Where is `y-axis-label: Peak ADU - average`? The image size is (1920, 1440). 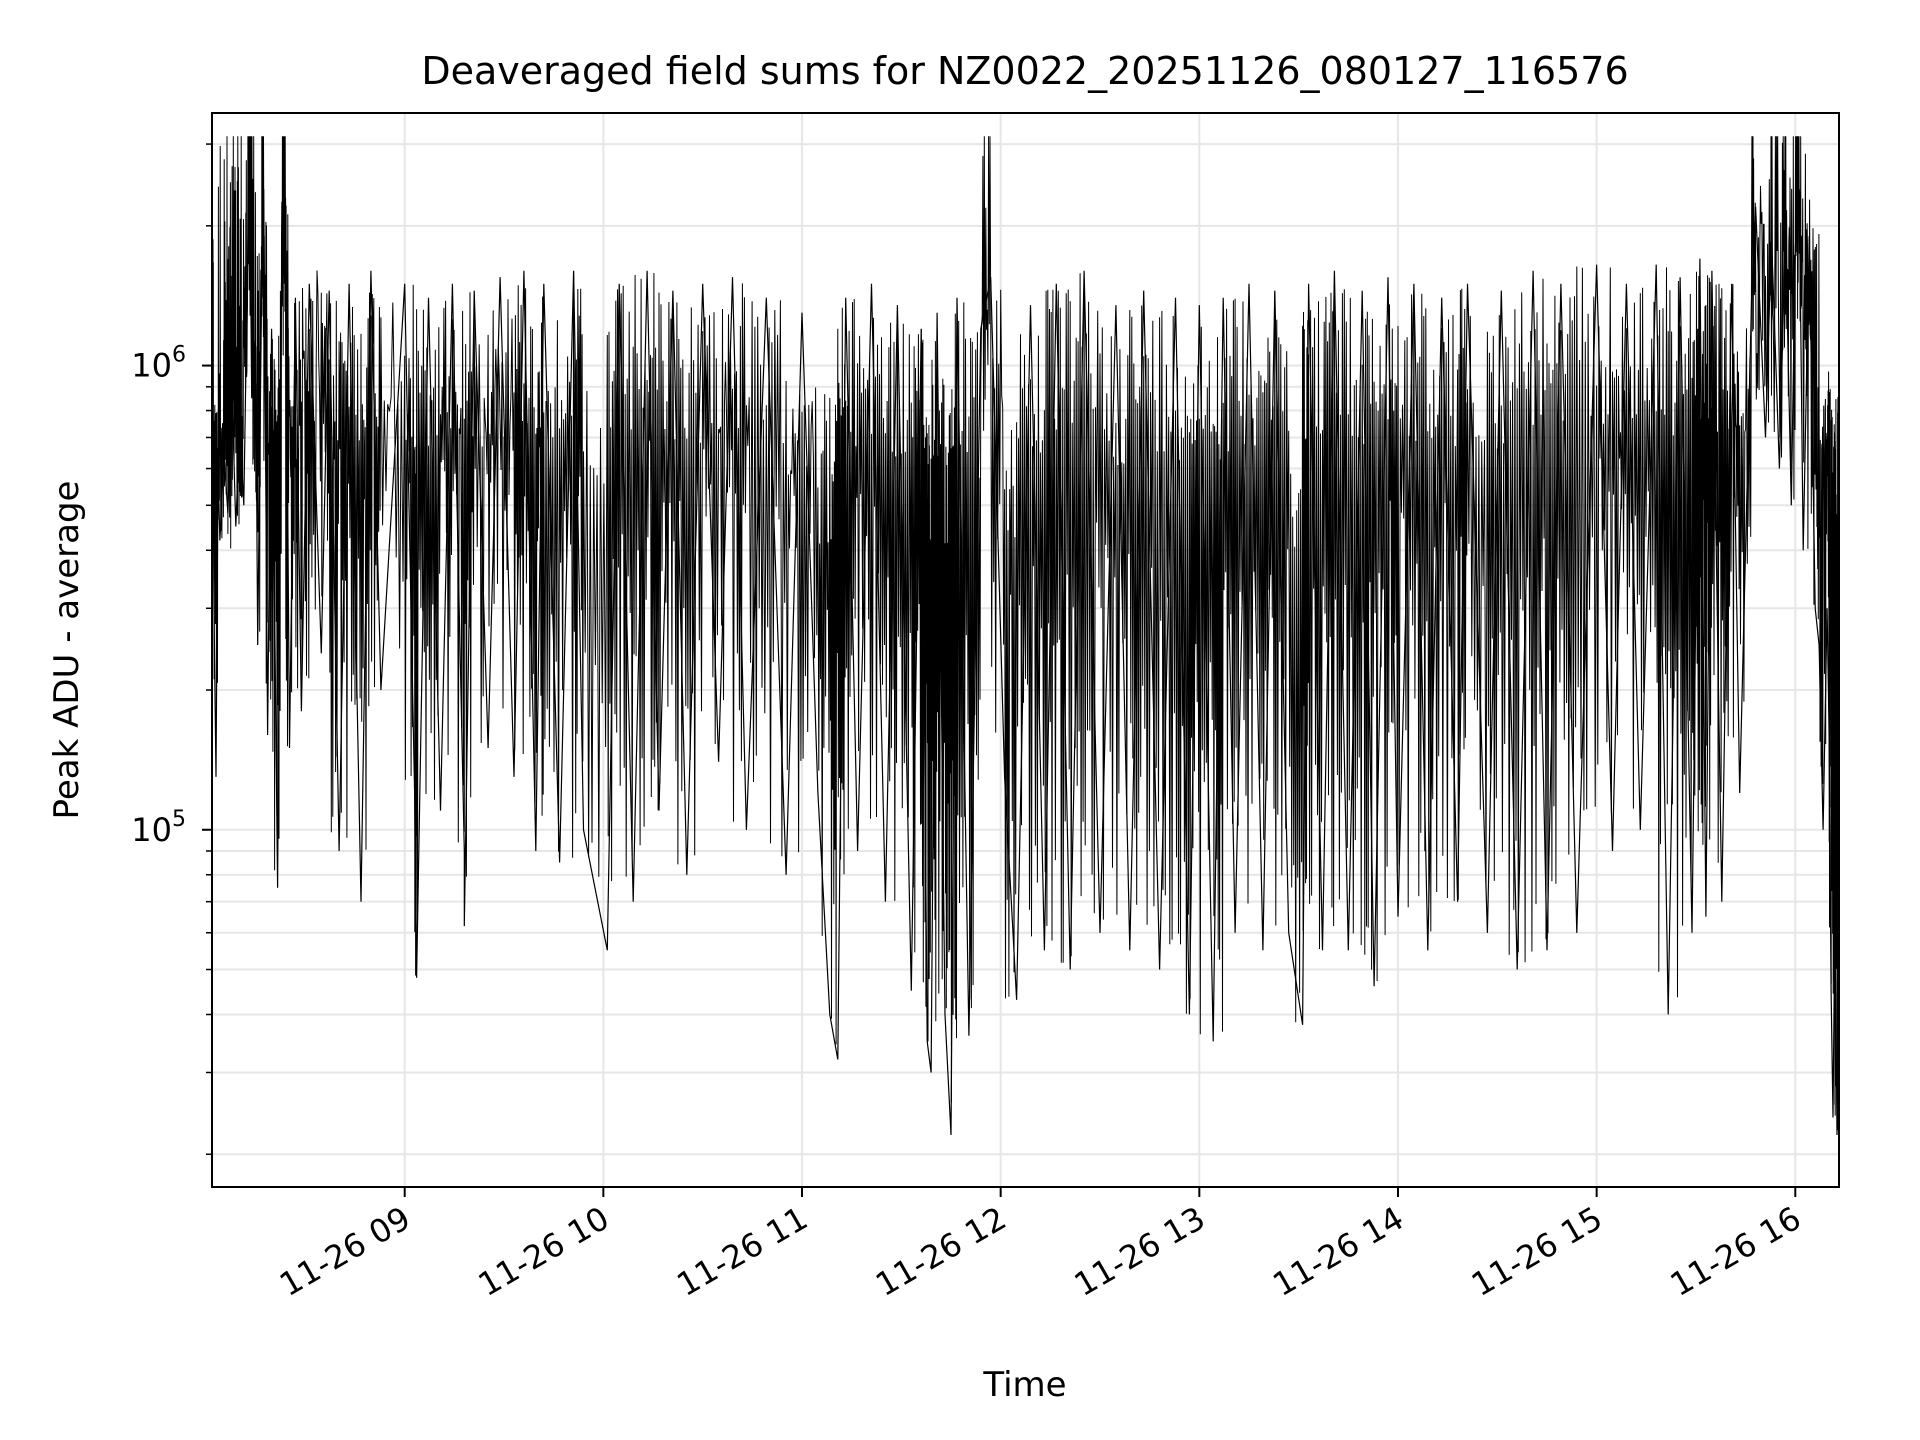 y-axis-label: Peak ADU - average is located at coordinates (67, 650).